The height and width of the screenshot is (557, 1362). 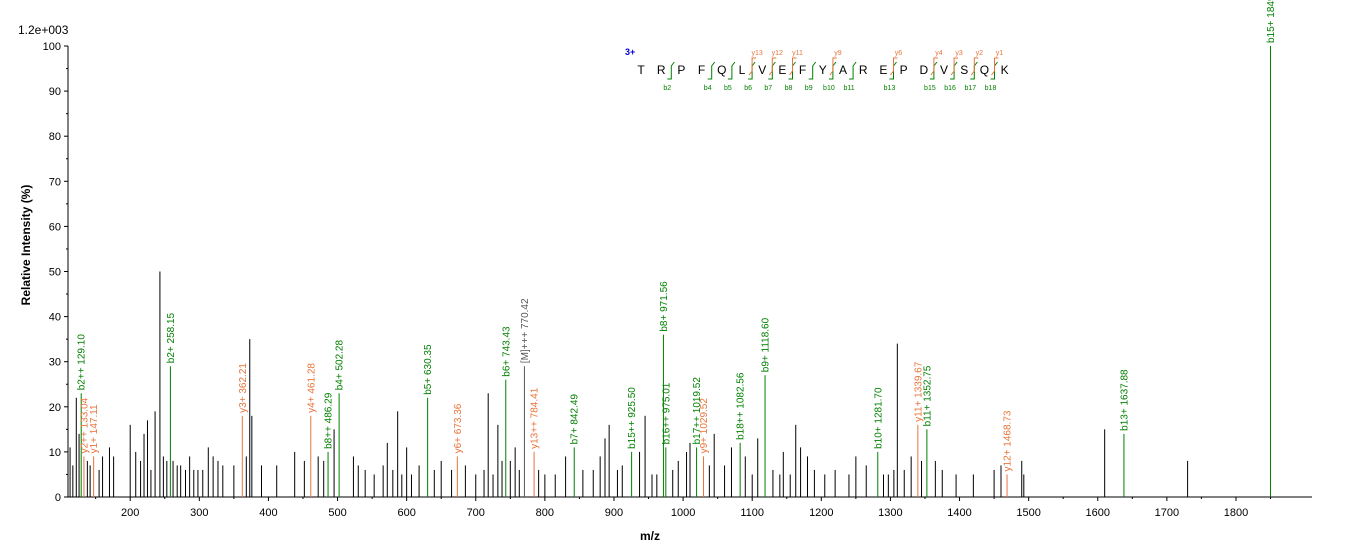 I want to click on peak-label: b2+ 258.15, so click(x=171, y=337).